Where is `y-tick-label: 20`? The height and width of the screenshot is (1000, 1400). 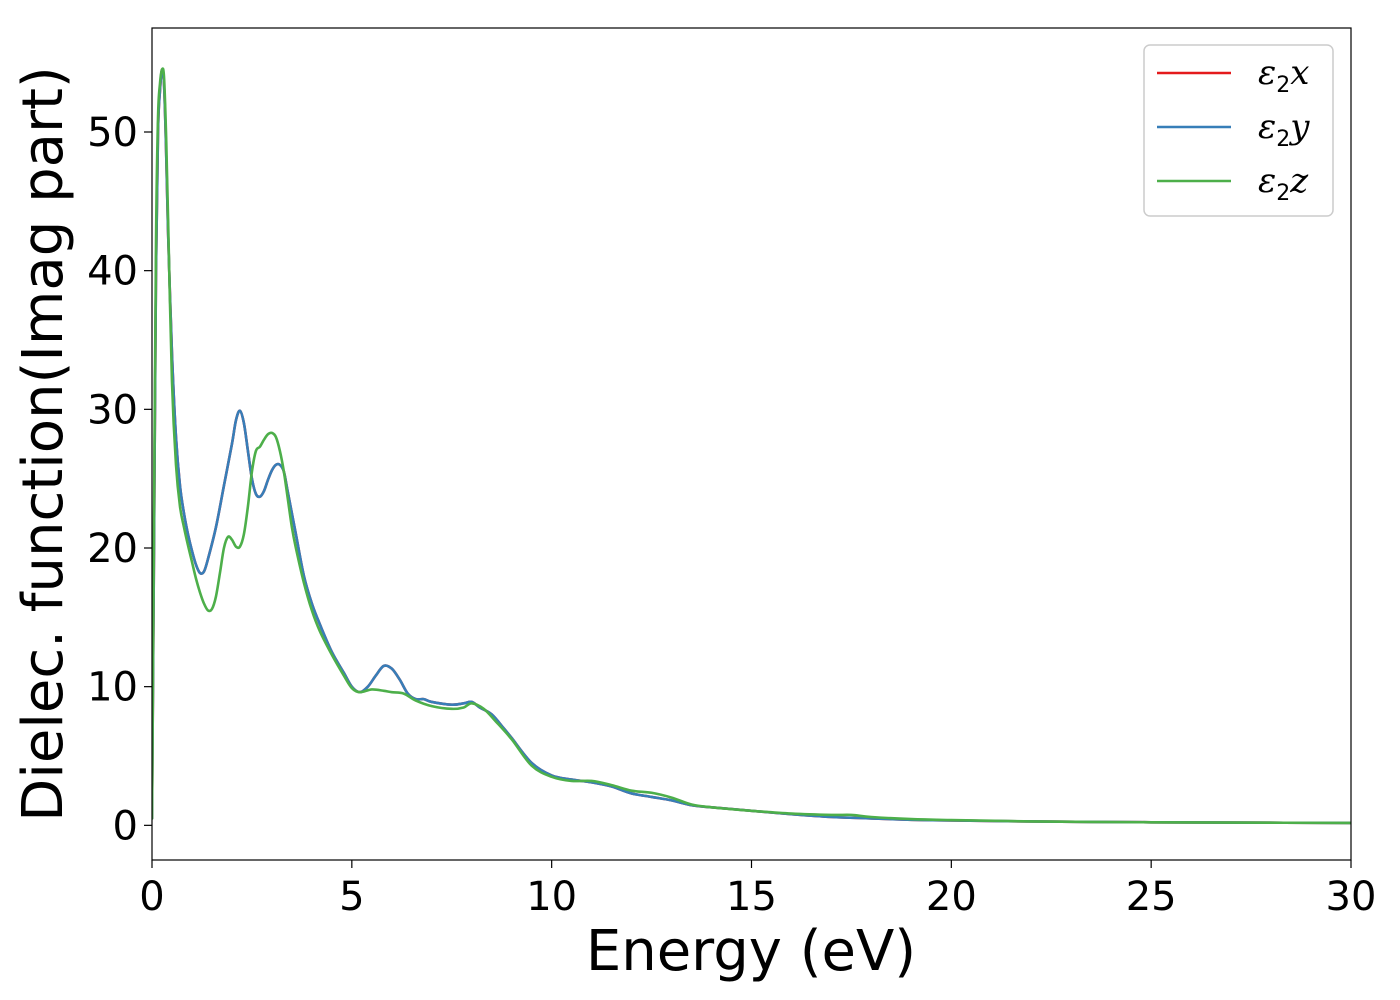
y-tick-label: 20 is located at coordinates (112, 549).